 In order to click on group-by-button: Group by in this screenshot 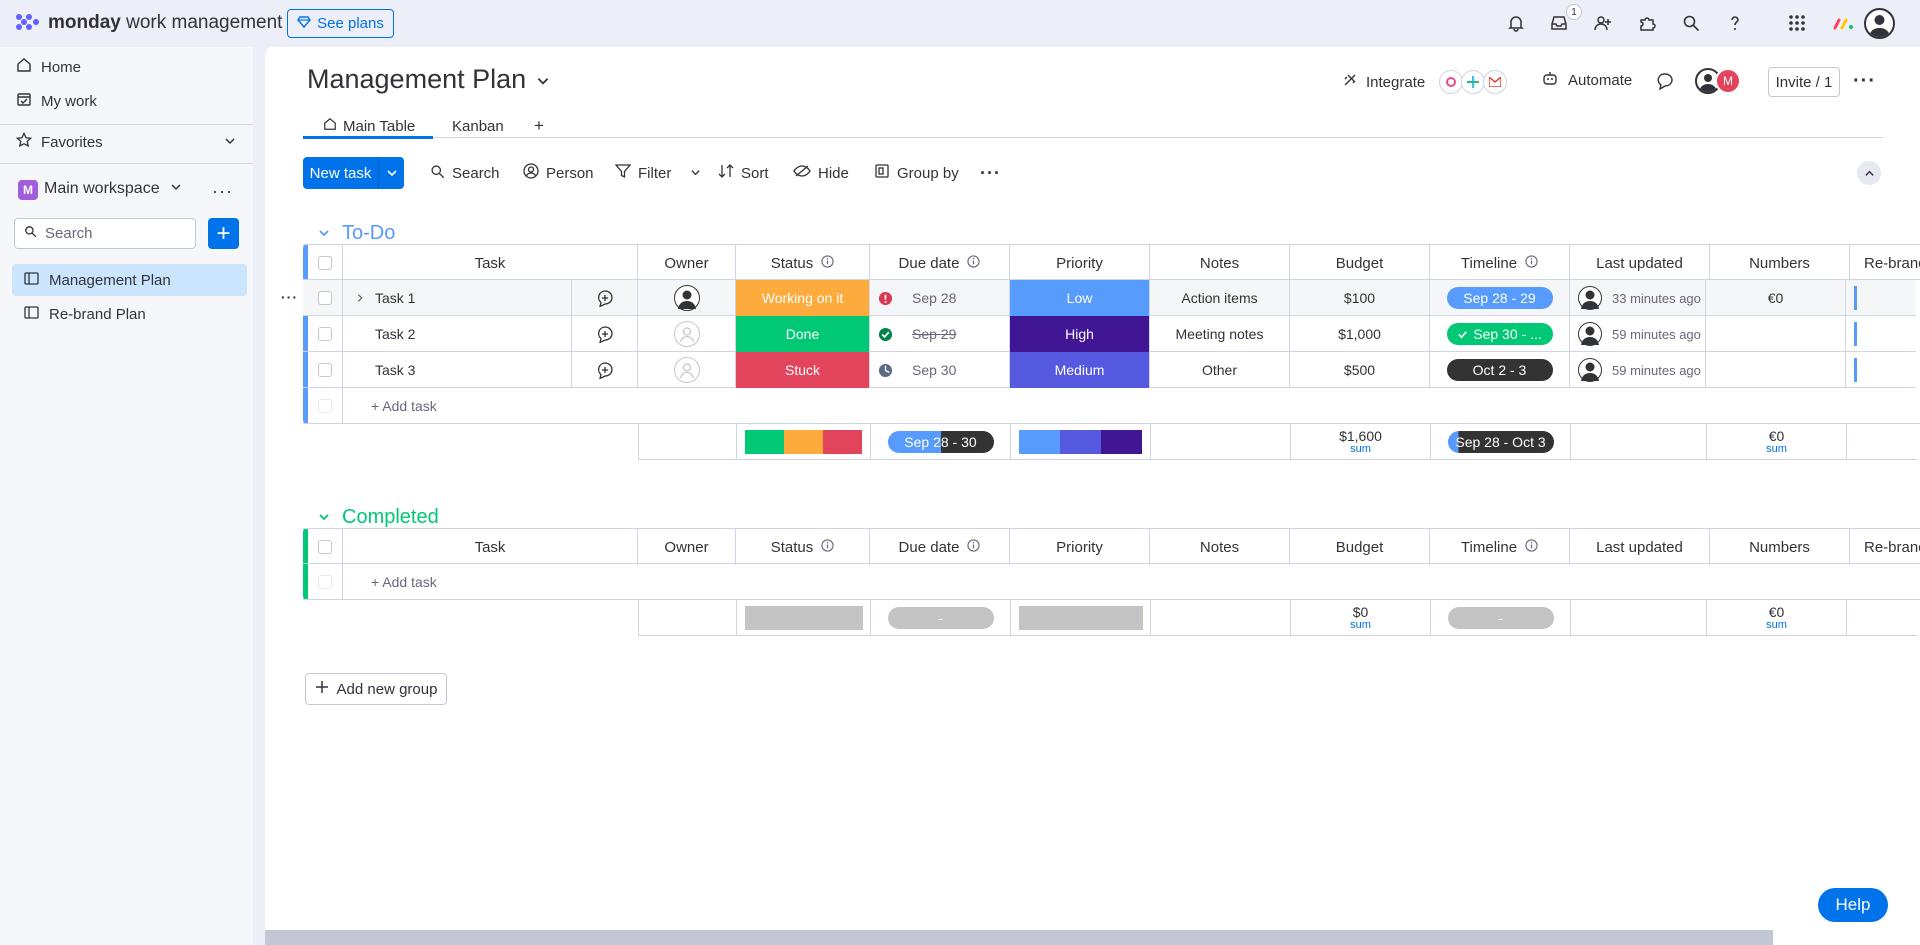, I will do `click(916, 173)`.